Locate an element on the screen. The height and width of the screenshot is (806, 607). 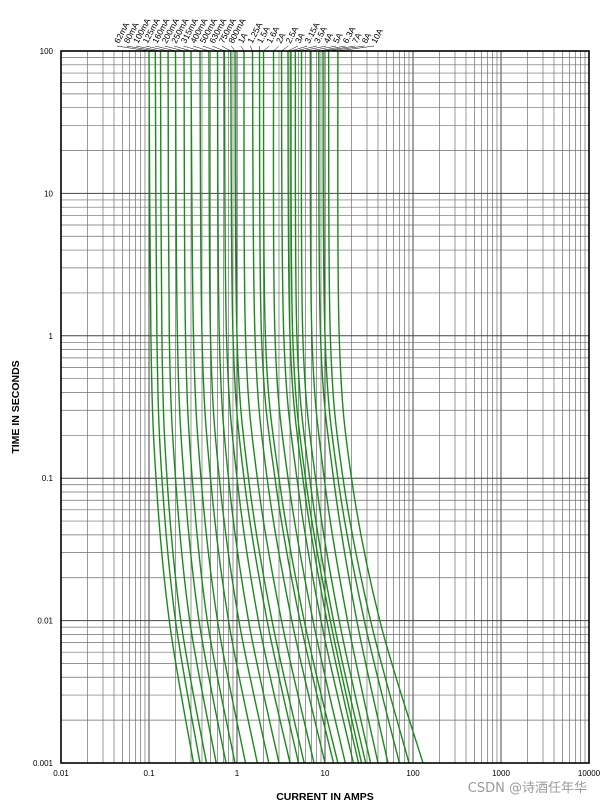
x-axis-title: CURRENT IN AMPS is located at coordinates (325, 797).